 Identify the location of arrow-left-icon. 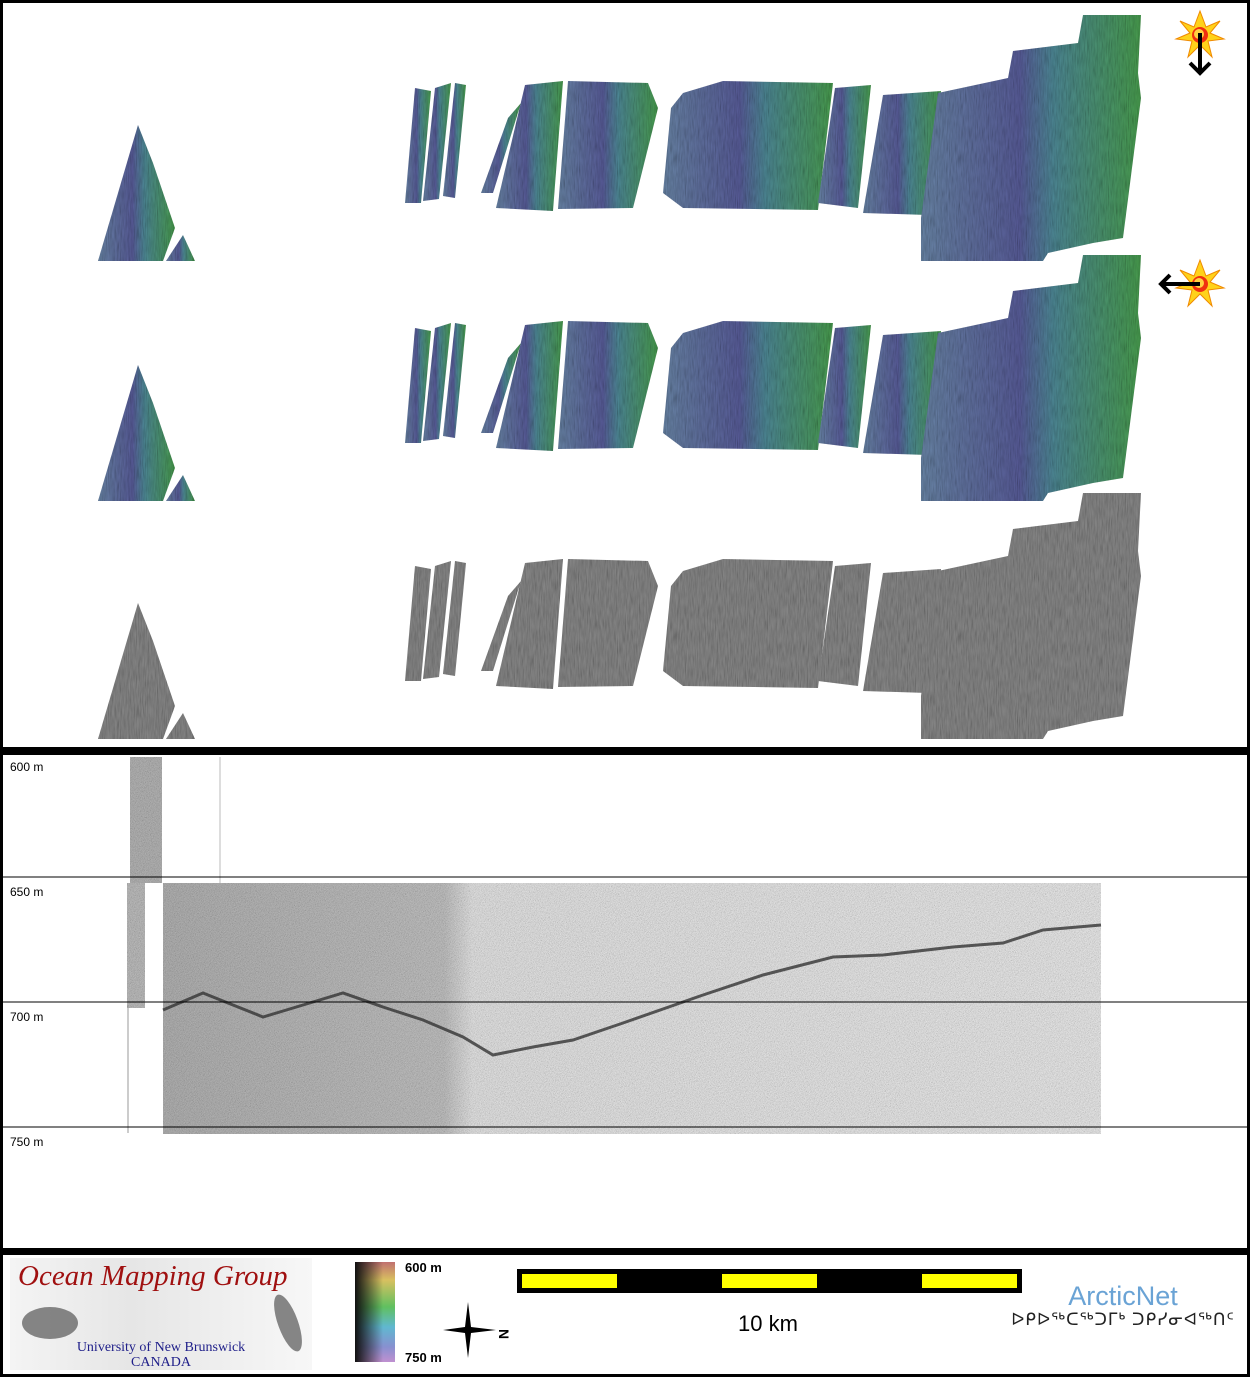
(1179, 284).